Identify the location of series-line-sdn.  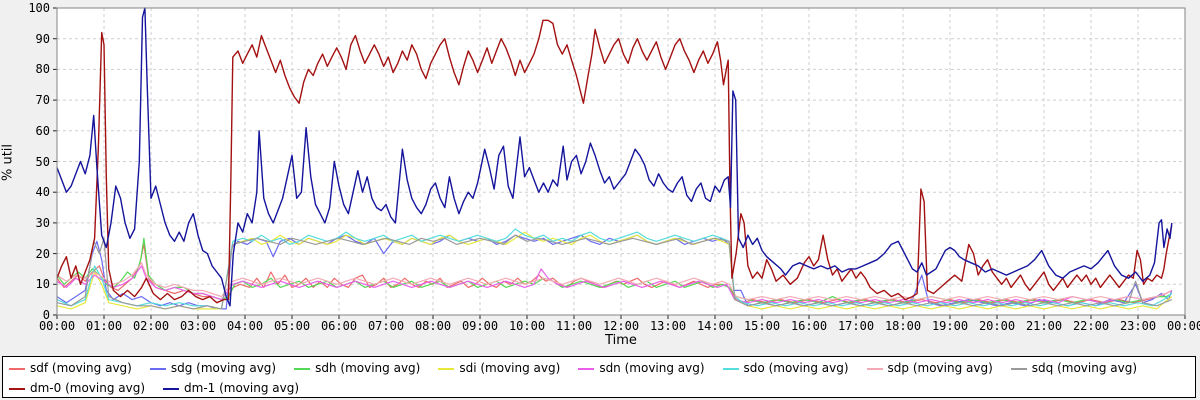
(614, 284).